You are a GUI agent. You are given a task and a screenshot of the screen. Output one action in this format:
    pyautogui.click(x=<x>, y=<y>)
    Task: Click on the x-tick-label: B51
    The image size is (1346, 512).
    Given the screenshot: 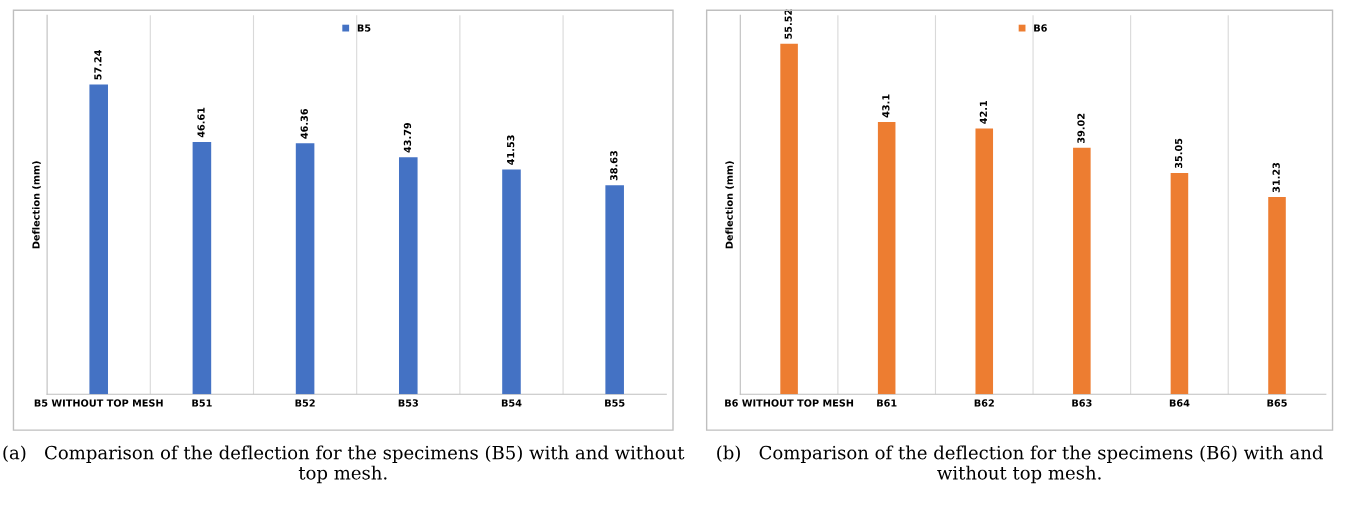 What is the action you would take?
    pyautogui.click(x=202, y=403)
    